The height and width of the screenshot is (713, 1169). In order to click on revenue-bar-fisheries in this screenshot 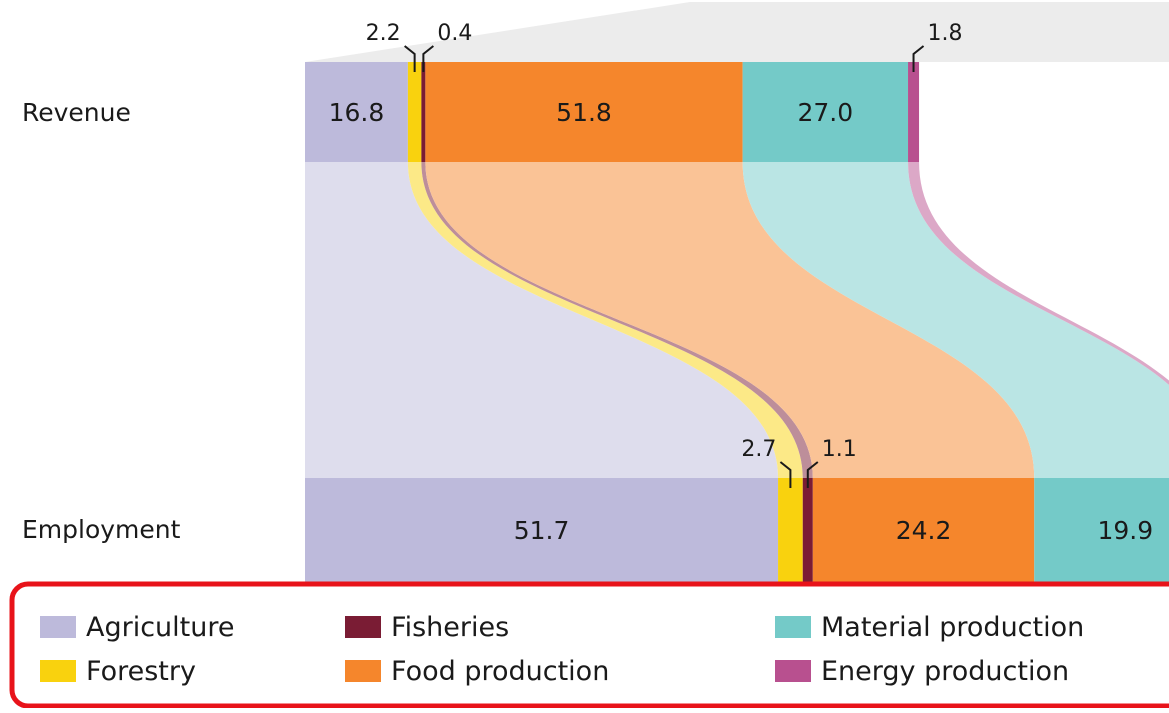, I will do `click(423, 112)`.